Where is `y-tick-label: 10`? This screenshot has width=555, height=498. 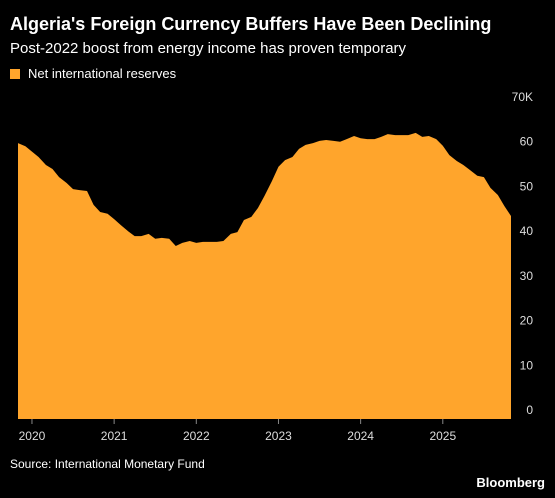
y-tick-label: 10 is located at coordinates (527, 365).